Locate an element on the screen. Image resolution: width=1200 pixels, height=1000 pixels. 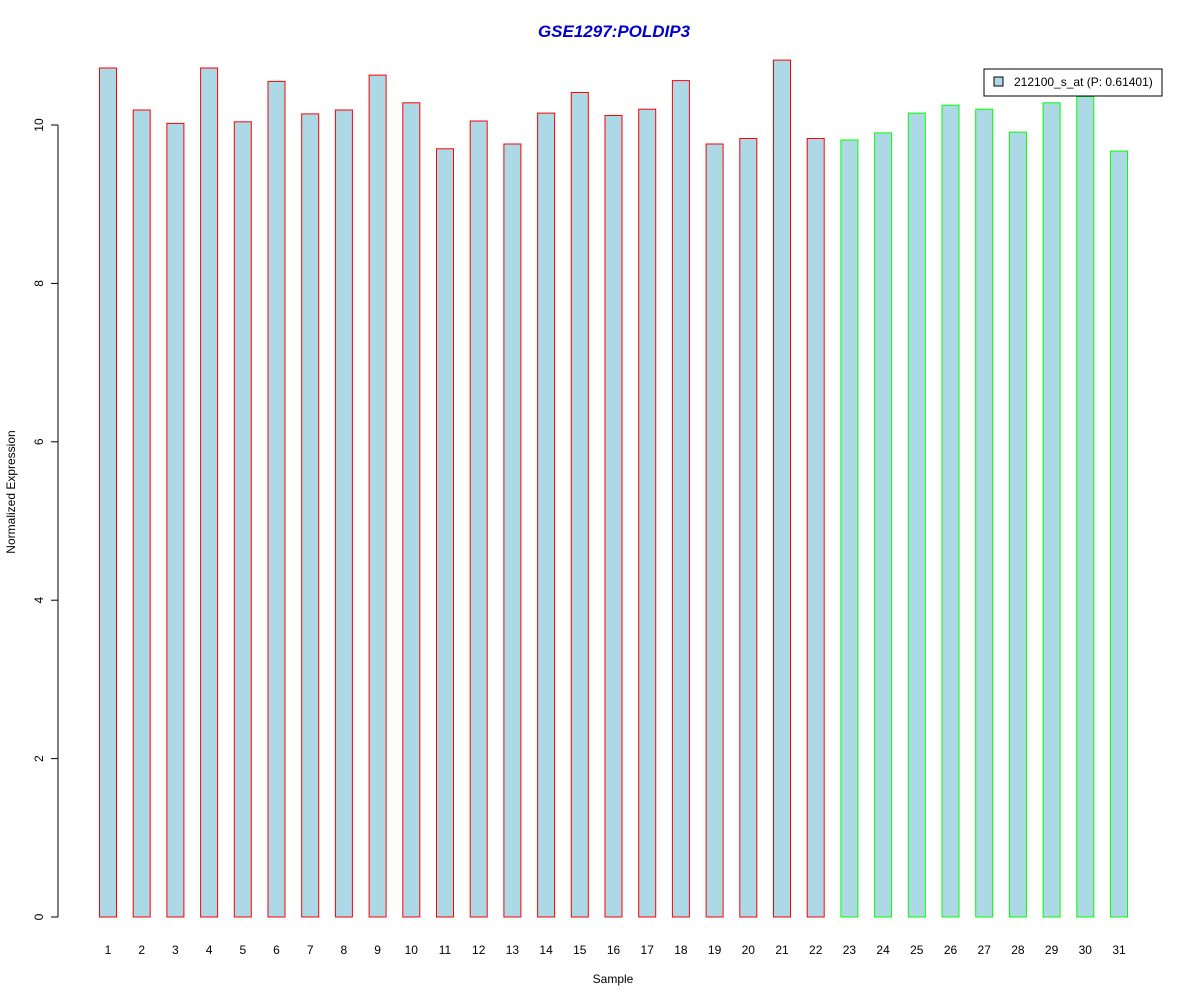
y-axis: 0 2 4 6 8 10 is located at coordinates (45, 519).